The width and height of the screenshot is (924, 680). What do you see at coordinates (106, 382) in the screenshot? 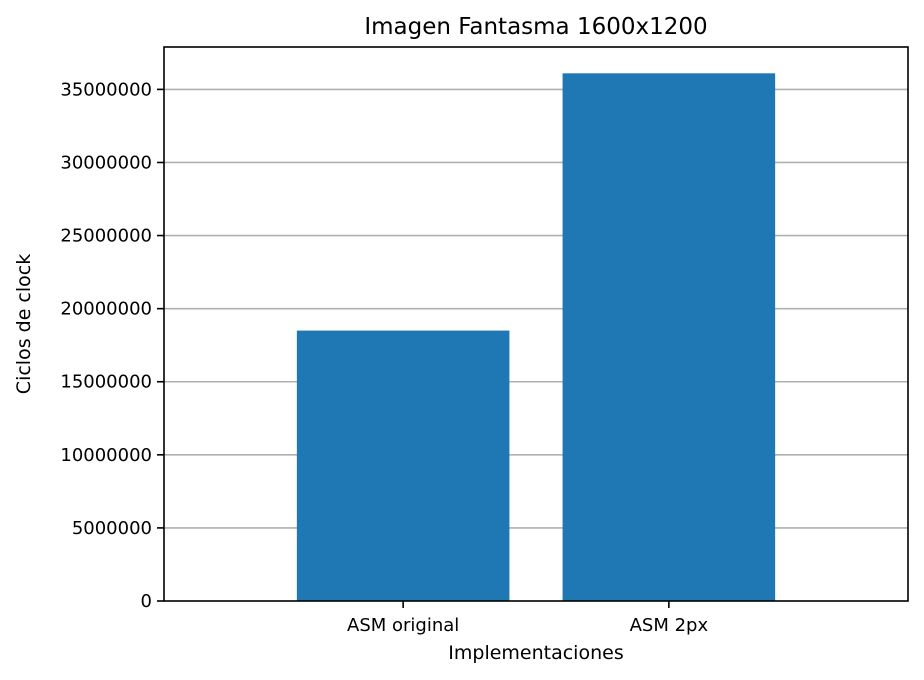
I see `y-tick-label: 15000000` at bounding box center [106, 382].